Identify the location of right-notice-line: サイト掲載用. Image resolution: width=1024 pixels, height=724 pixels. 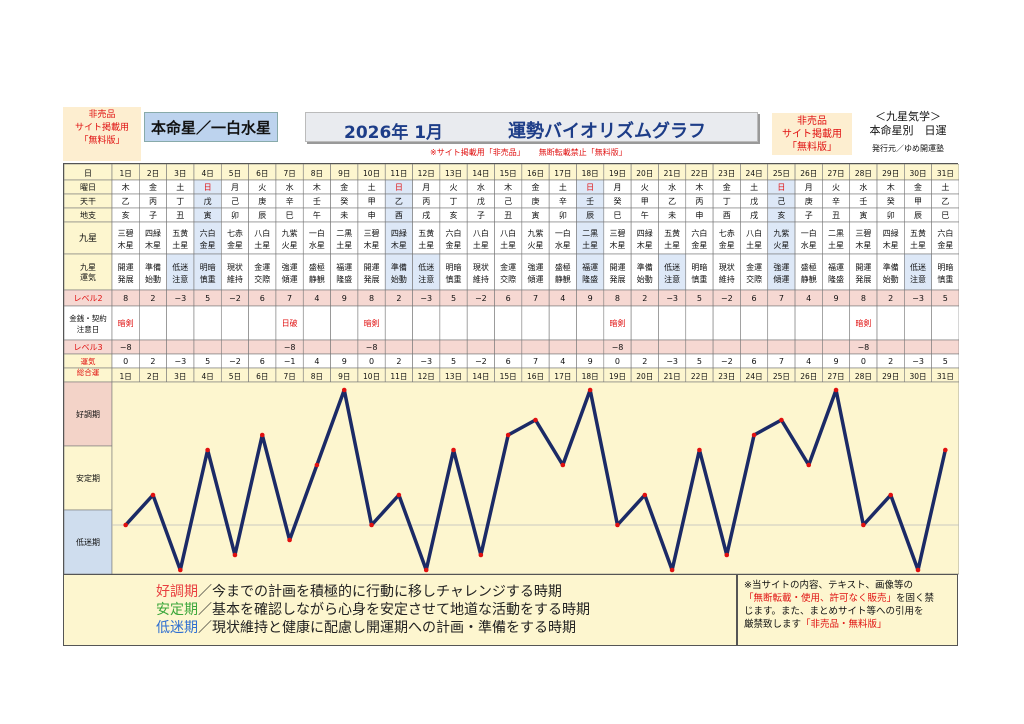
(812, 134).